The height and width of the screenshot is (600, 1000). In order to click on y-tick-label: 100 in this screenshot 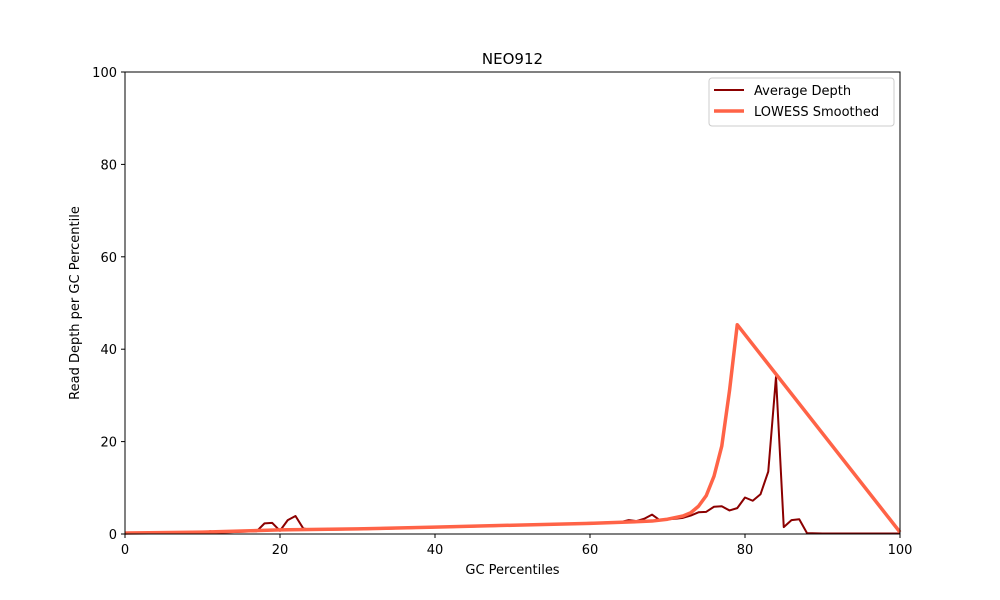, I will do `click(104, 73)`.